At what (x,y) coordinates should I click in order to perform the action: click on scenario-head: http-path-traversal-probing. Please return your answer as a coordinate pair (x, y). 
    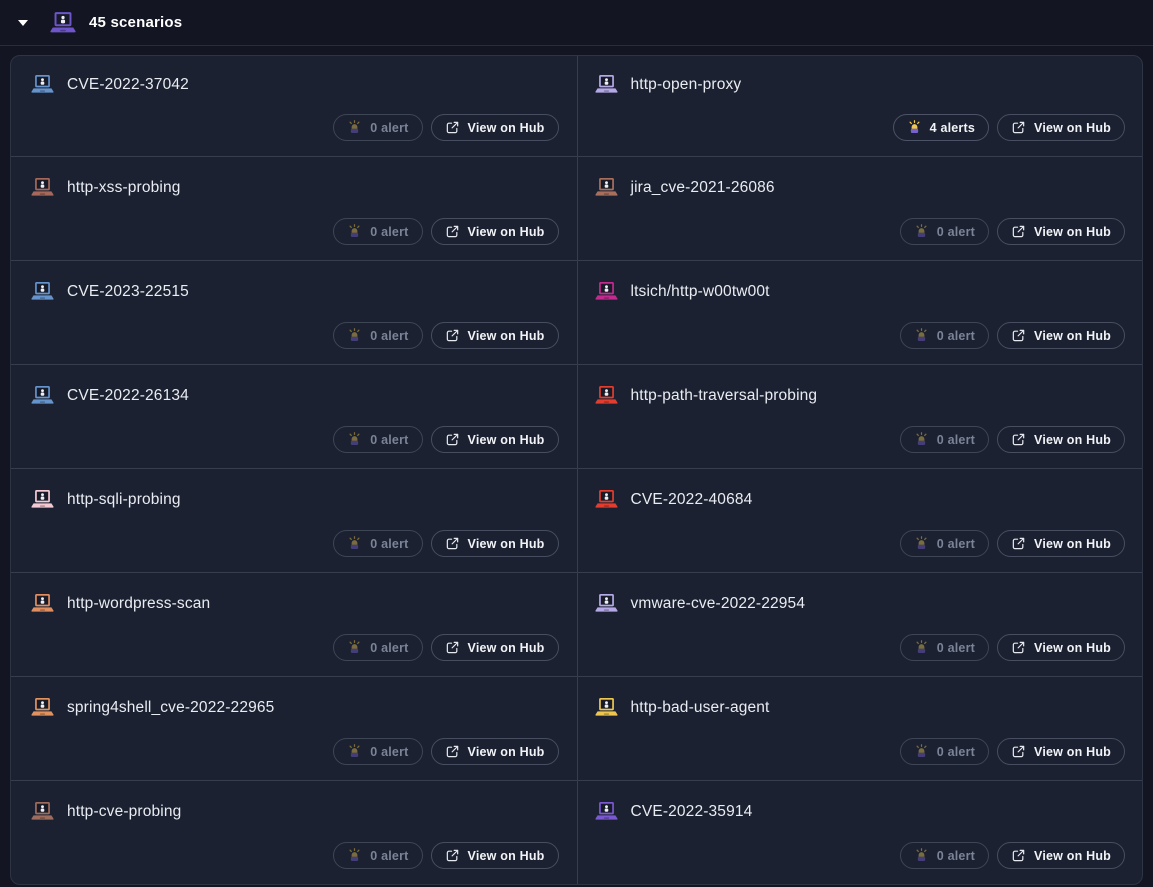
    Looking at the image, I should click on (860, 395).